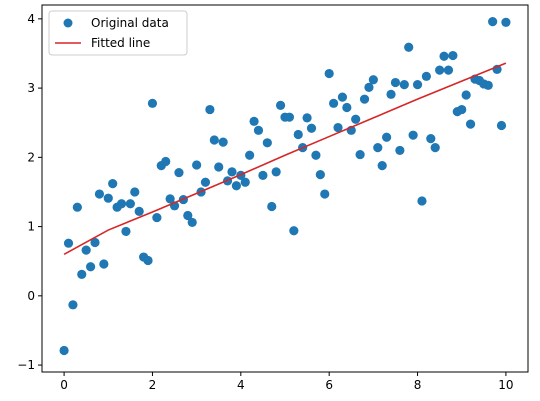 This screenshot has width=540, height=401. What do you see at coordinates (31, 157) in the screenshot?
I see `y-tick-label: 2` at bounding box center [31, 157].